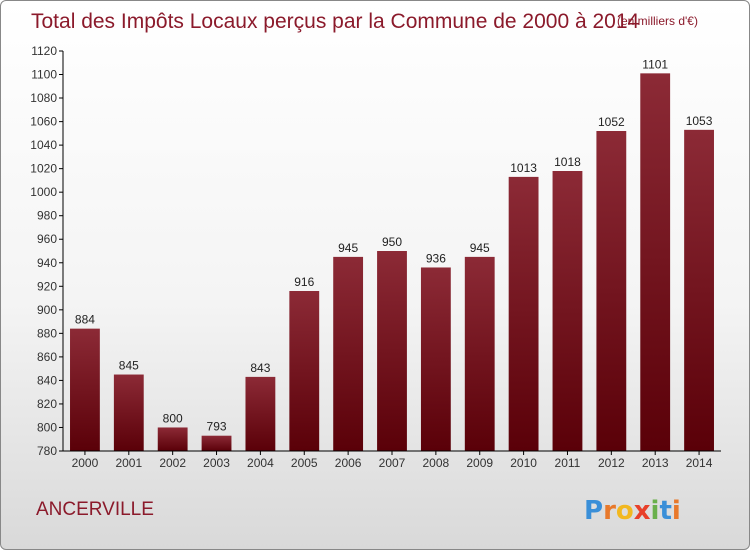 The height and width of the screenshot is (550, 750). Describe the element at coordinates (85, 389) in the screenshot. I see `bar-2000` at that location.